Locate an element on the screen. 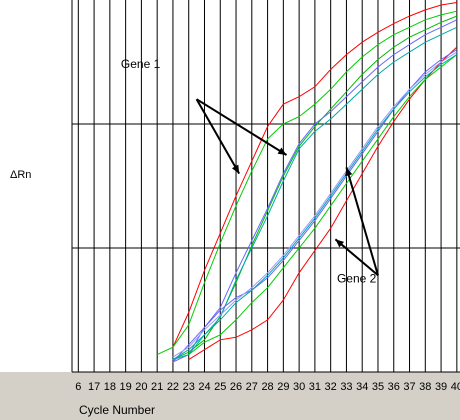 The image size is (460, 420). x-tick-label: 31 is located at coordinates (315, 387).